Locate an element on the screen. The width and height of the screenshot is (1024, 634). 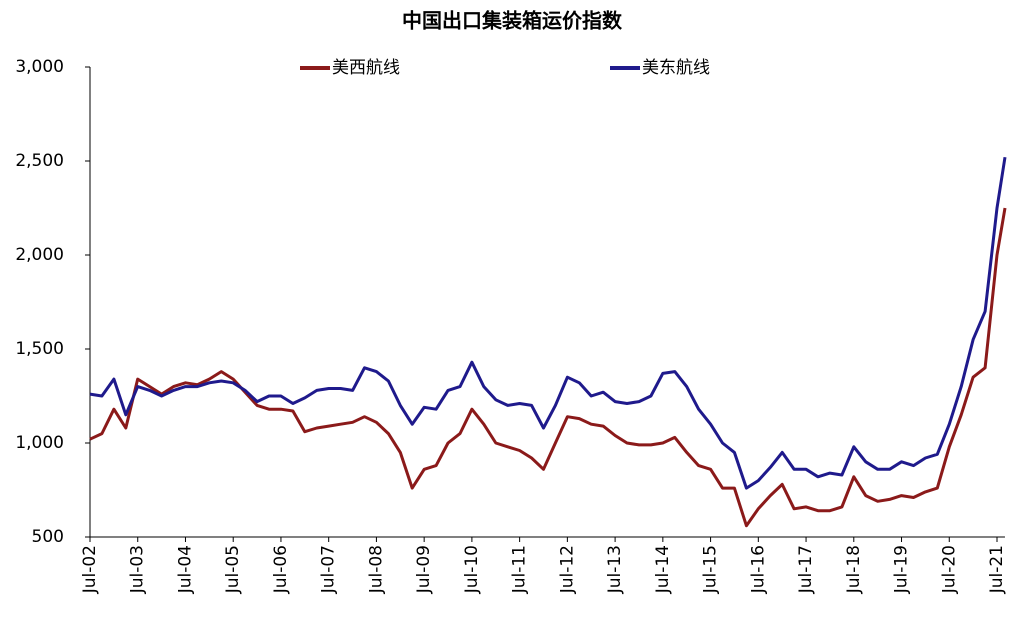
x-tick-label: Jul-05 is located at coordinates (233, 569).